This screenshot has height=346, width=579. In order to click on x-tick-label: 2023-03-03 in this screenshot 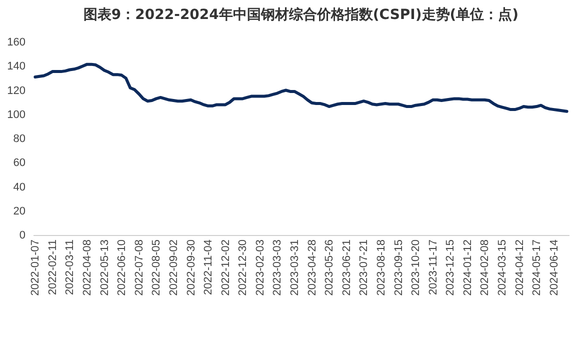, I will do `click(278, 268)`.